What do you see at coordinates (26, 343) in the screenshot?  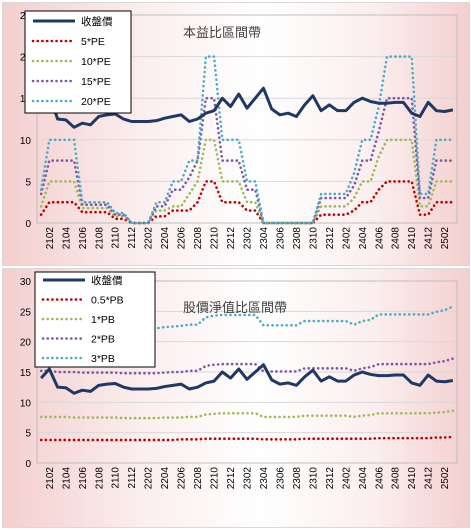 I see `pb-y-tick-label: 20` at bounding box center [26, 343].